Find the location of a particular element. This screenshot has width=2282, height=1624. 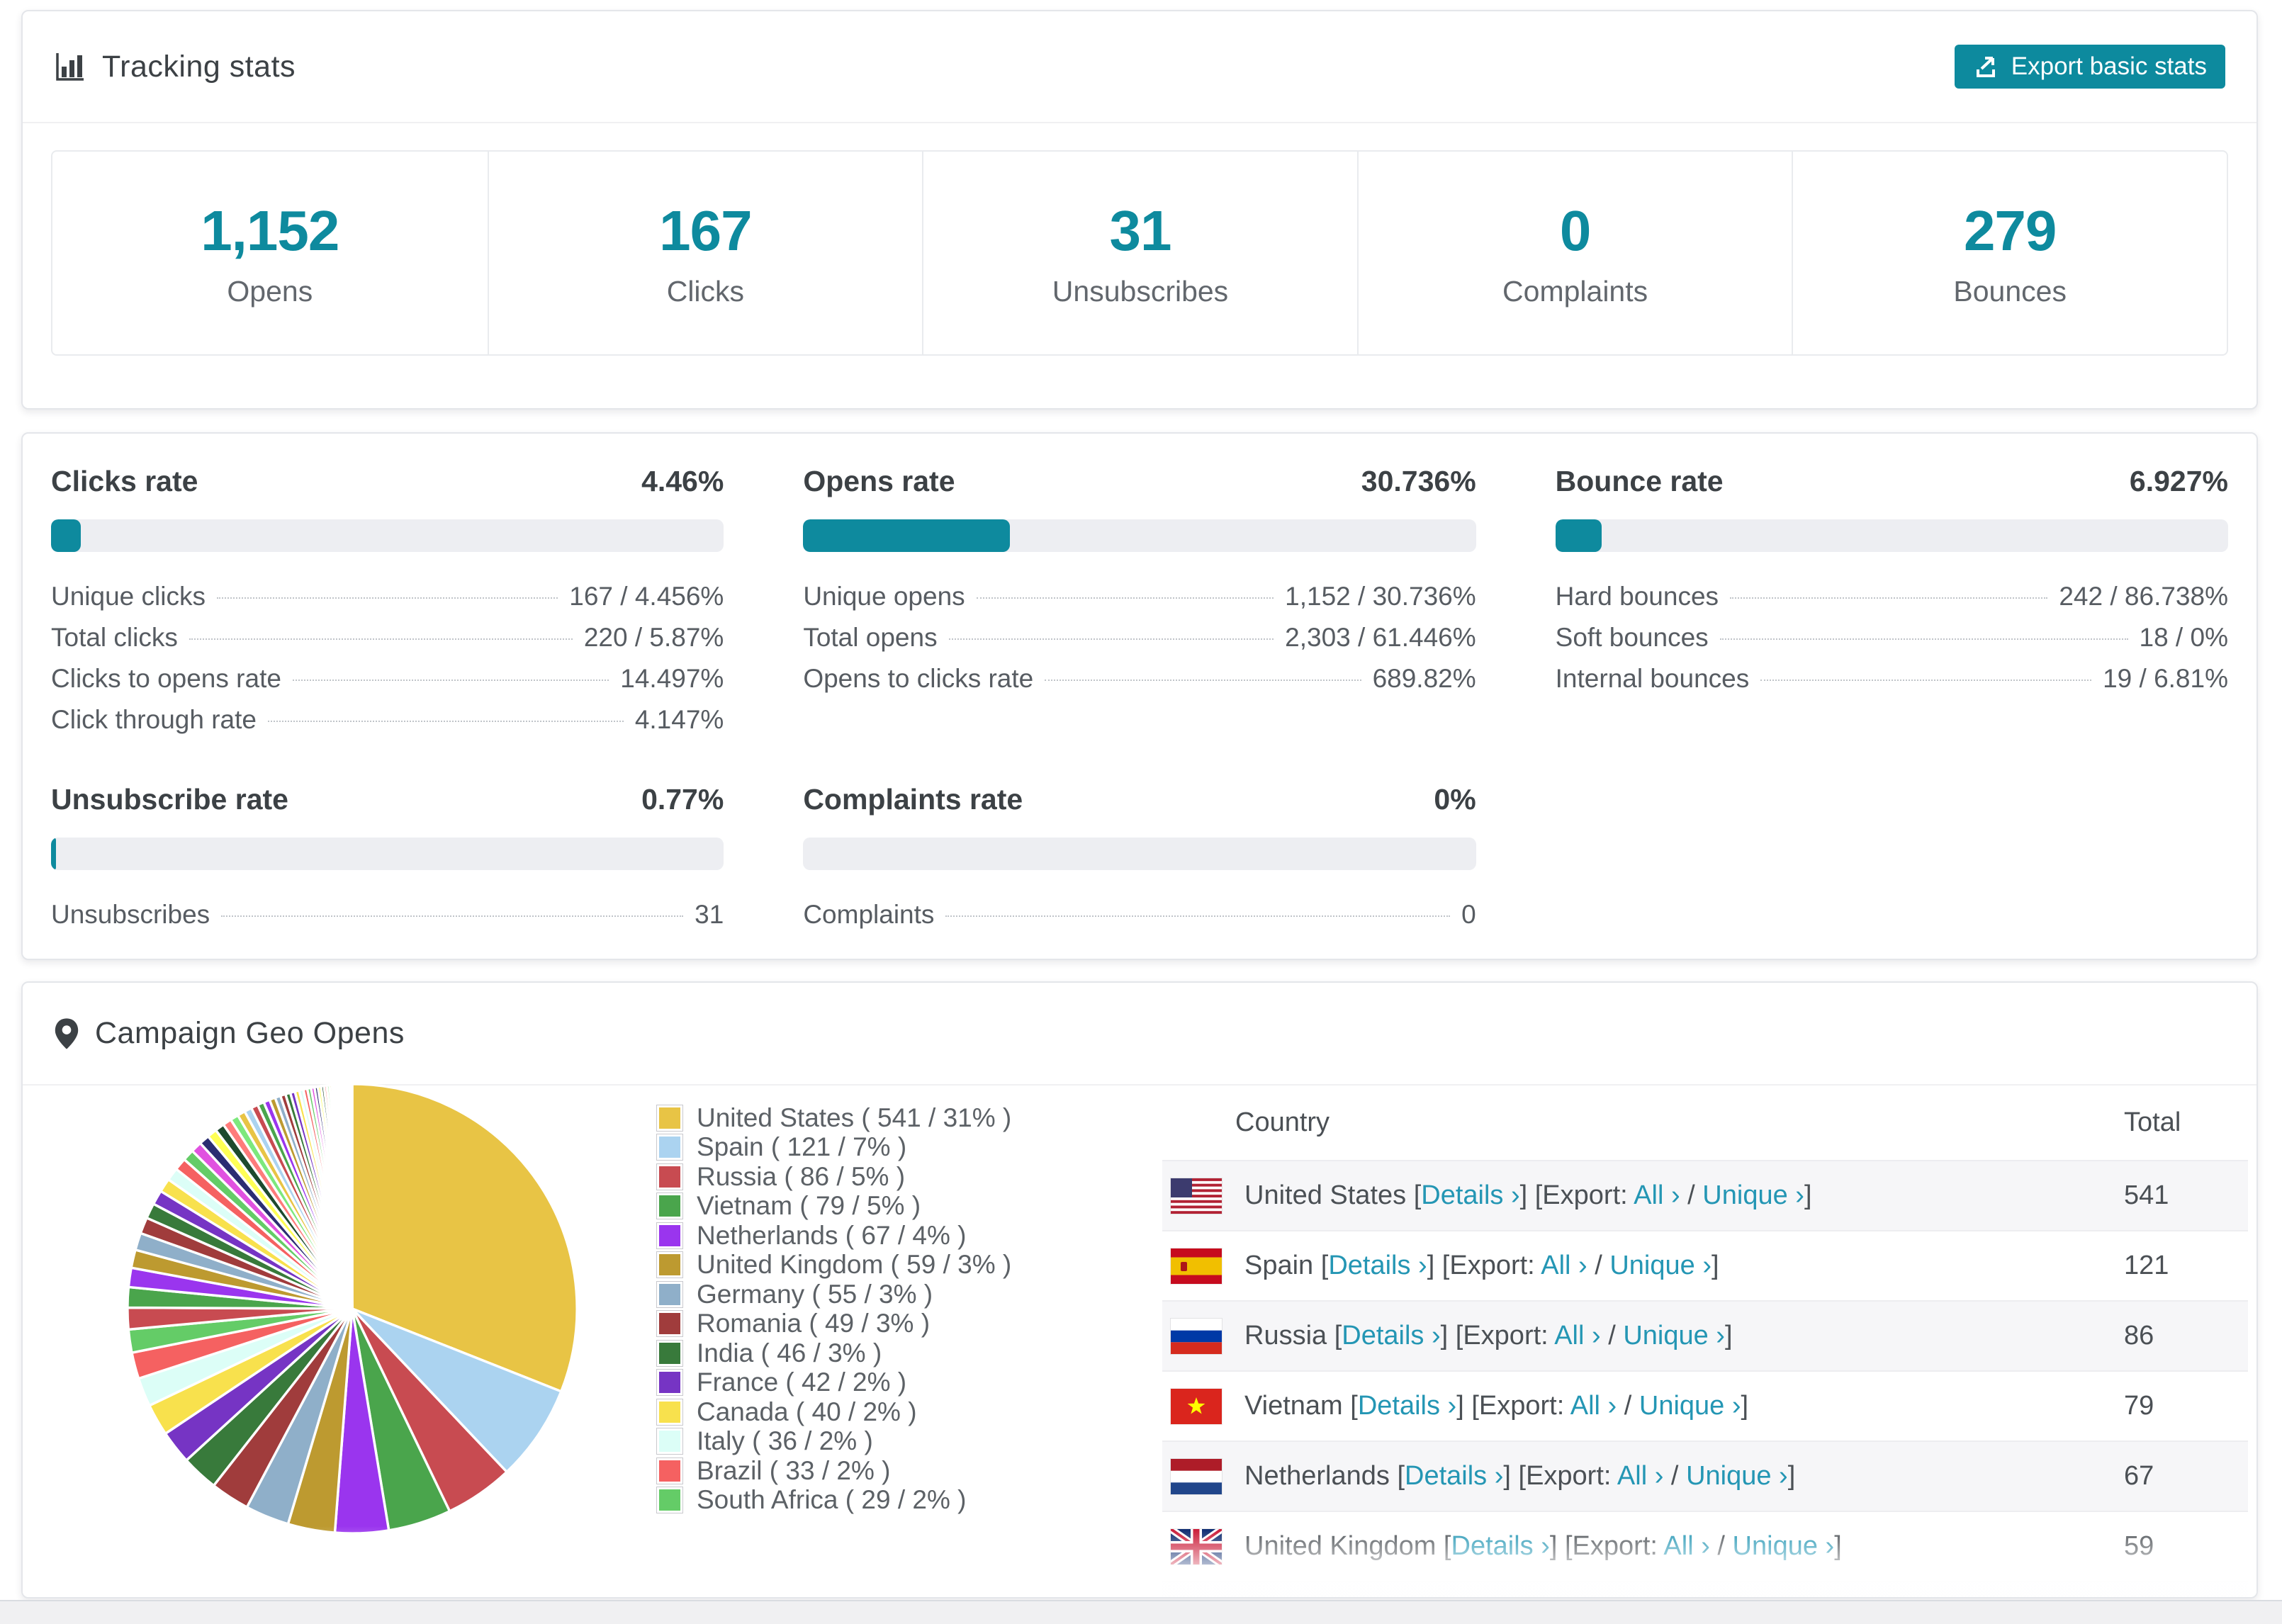

page-title: Tracking stats is located at coordinates (199, 67).